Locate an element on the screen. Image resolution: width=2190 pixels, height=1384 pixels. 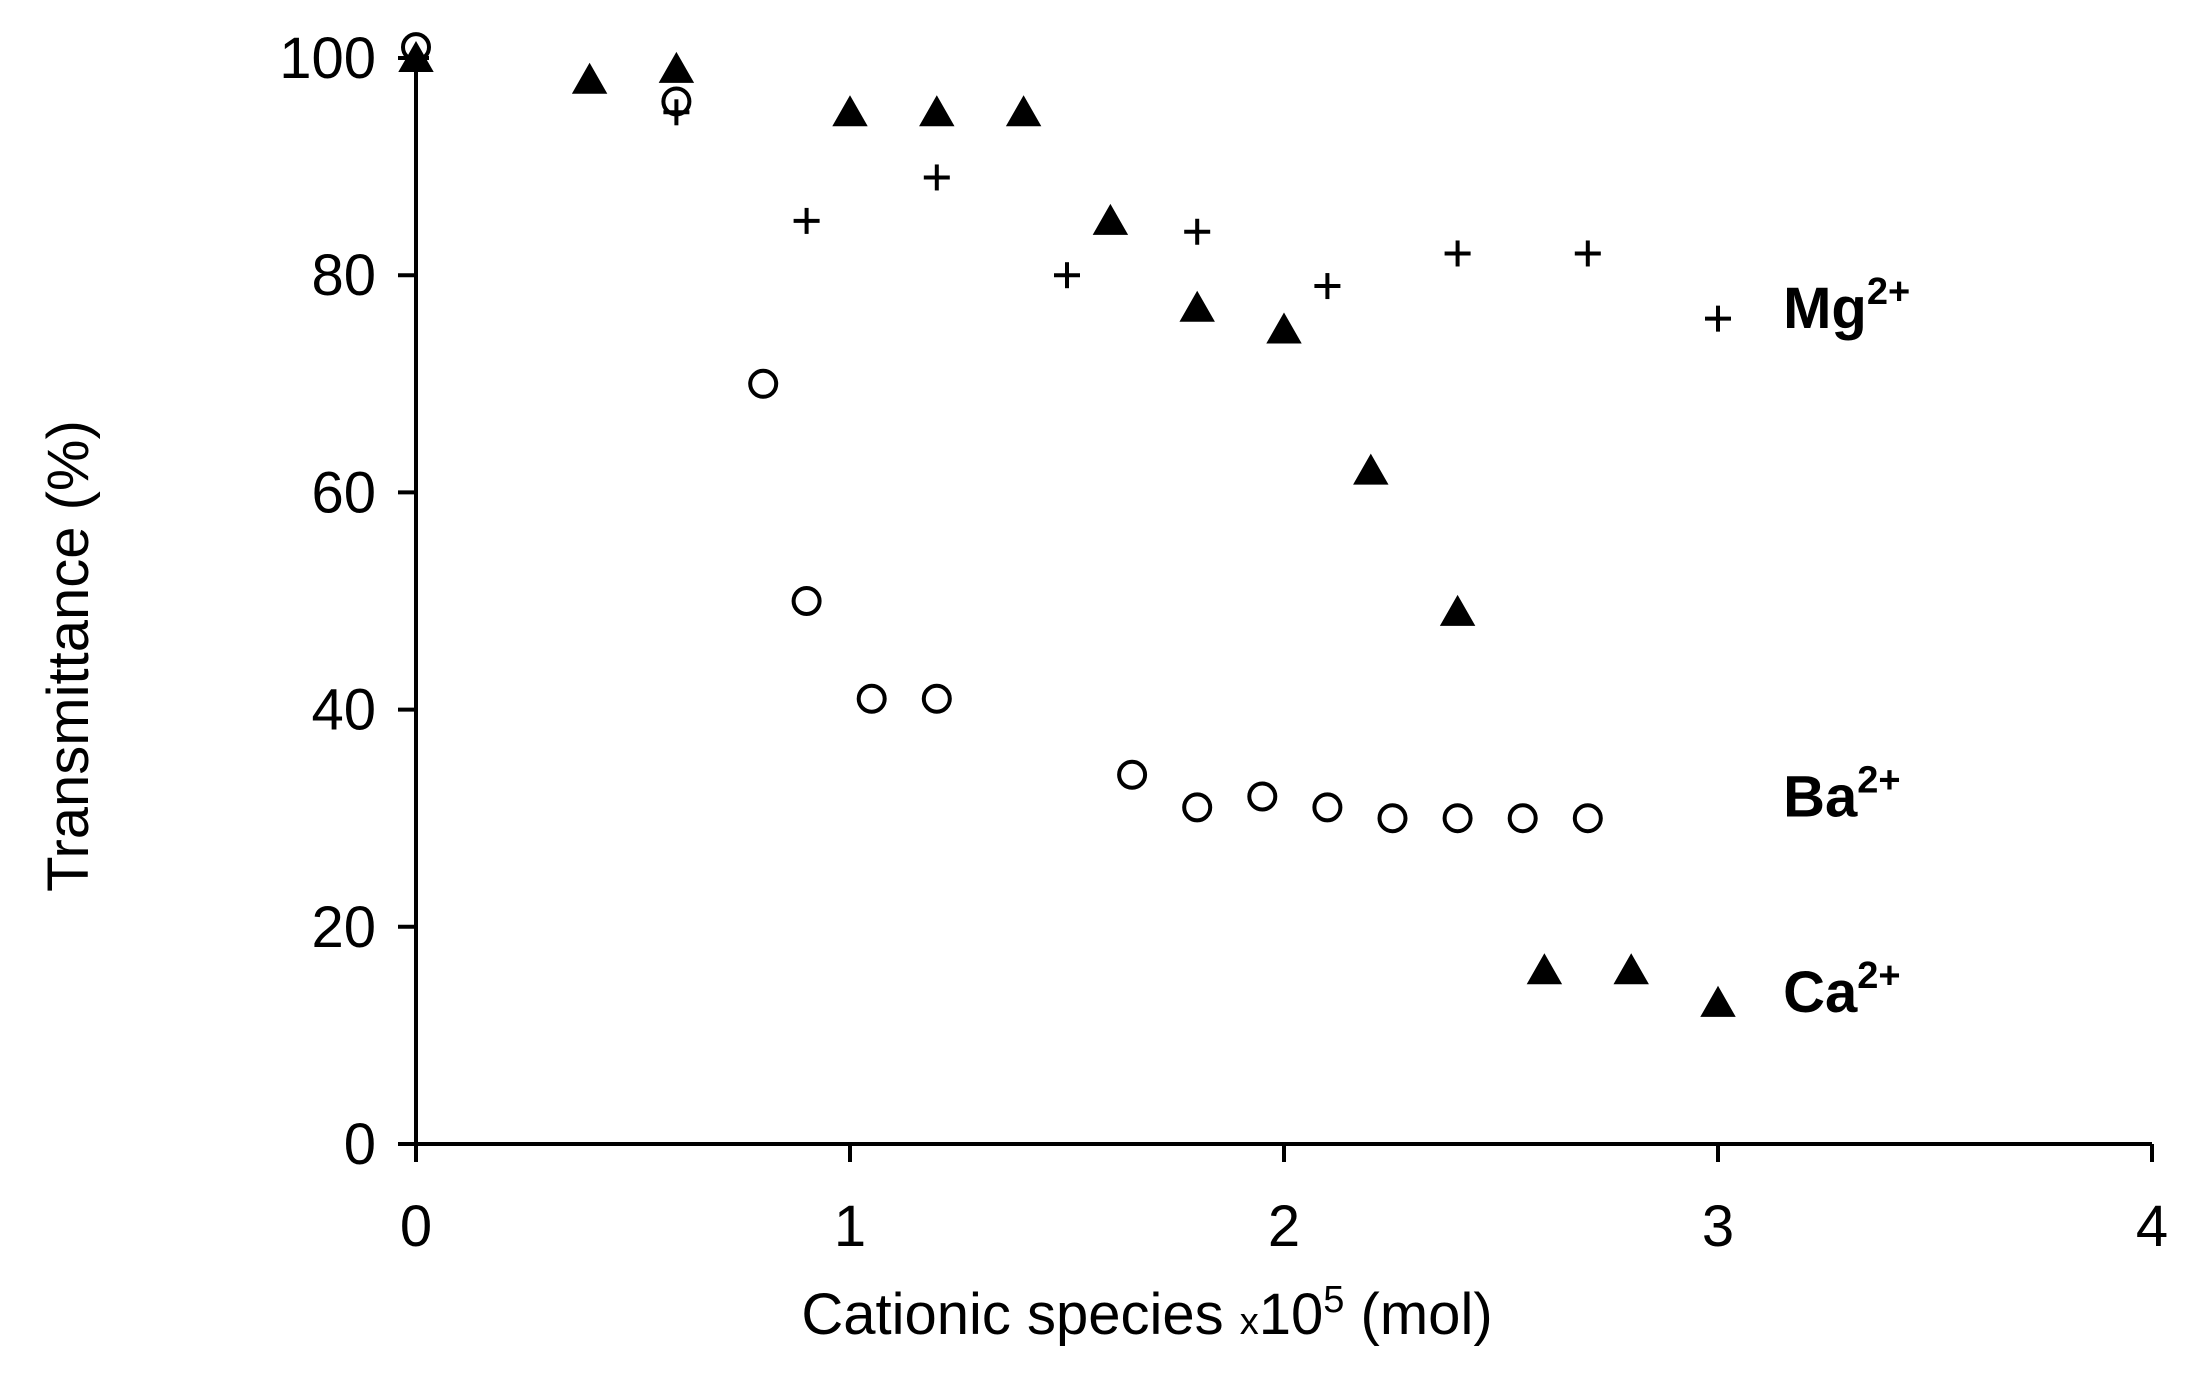
y-axis-title: Transmittance (%) is located at coordinates (68, 656).